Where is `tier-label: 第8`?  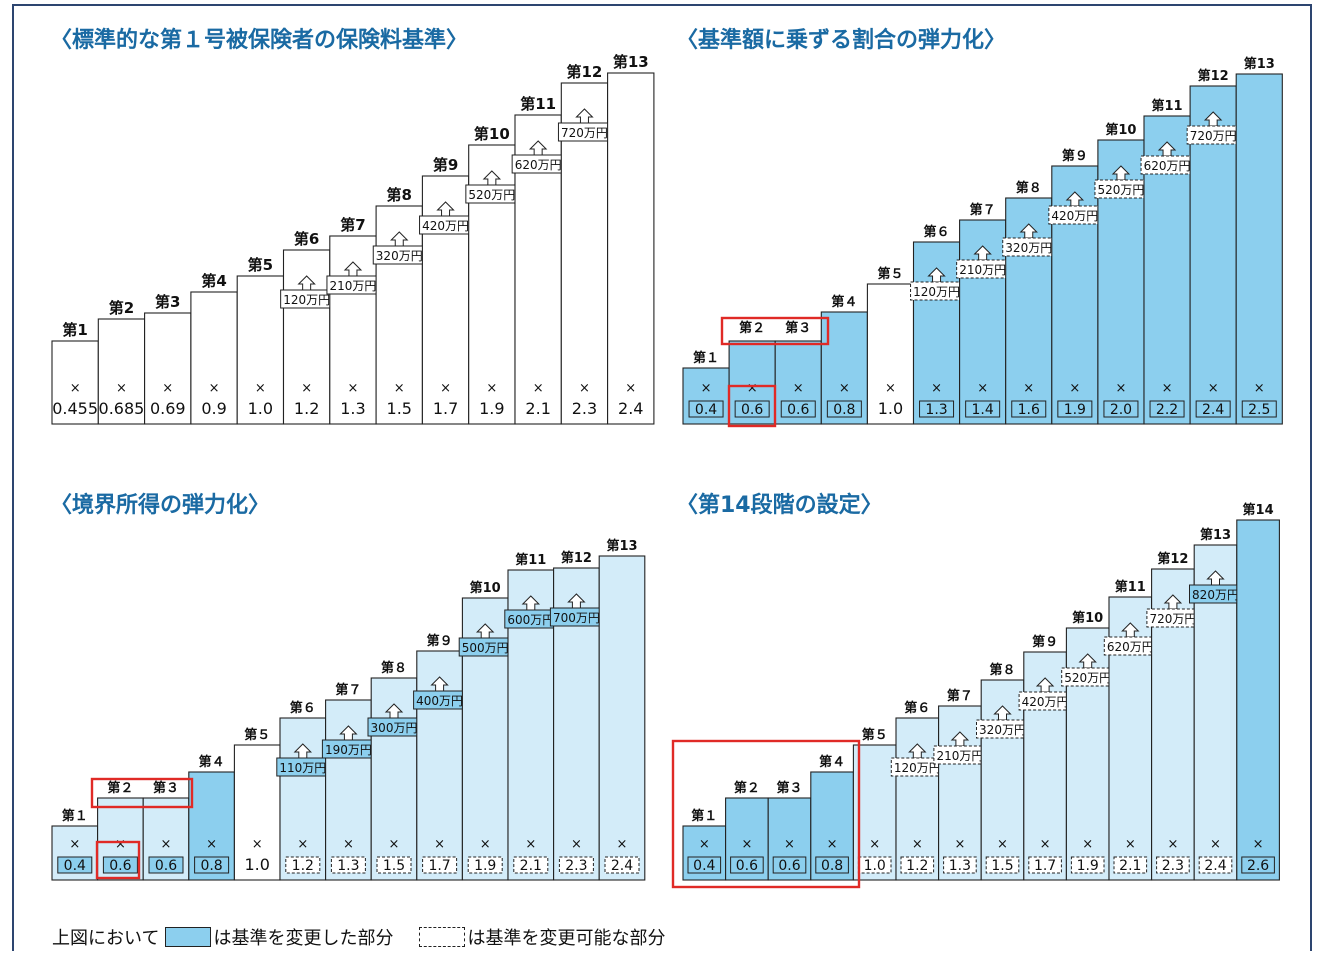 tier-label: 第8 is located at coordinates (399, 195).